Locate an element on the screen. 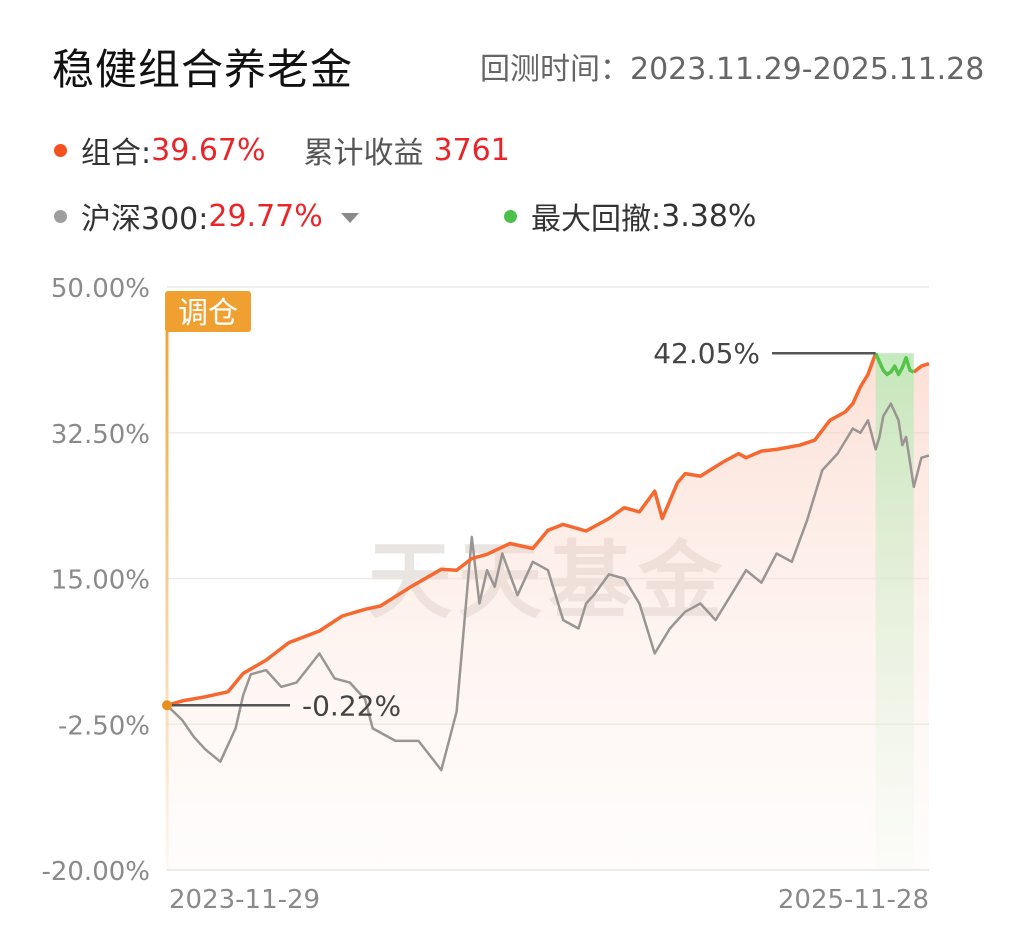 The width and height of the screenshot is (1010, 949). drawdown-value: 3.38% is located at coordinates (709, 216).